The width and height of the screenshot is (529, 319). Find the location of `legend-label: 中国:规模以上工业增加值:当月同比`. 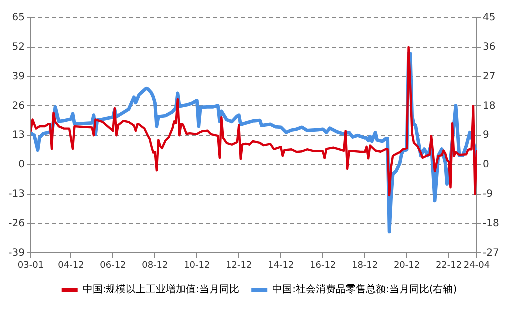

legend-label: 中国:规模以上工业增加值:当月同比 is located at coordinates (161, 290).